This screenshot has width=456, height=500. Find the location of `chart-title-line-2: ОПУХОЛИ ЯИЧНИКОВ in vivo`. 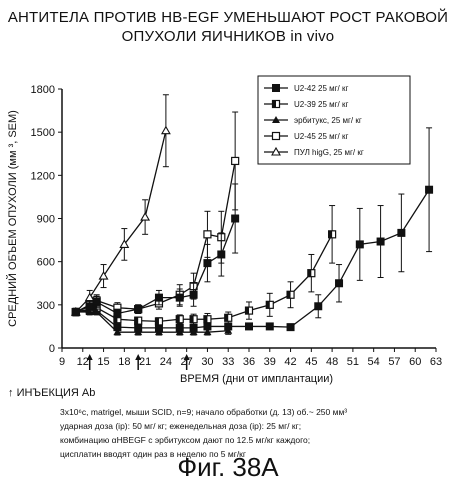

chart-title-line-2: ОПУХОЛИ ЯИЧНИКОВ in vivo is located at coordinates (228, 36).